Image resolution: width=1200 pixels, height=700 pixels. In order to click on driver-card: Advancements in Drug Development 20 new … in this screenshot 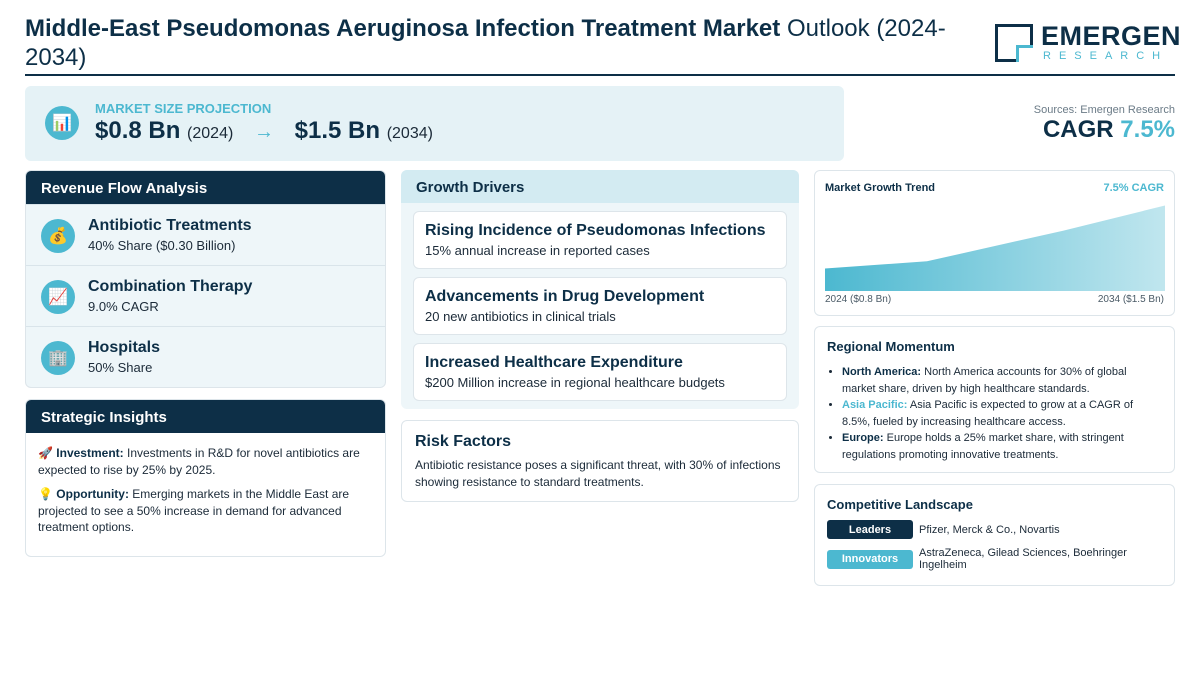, I will do `click(600, 306)`.